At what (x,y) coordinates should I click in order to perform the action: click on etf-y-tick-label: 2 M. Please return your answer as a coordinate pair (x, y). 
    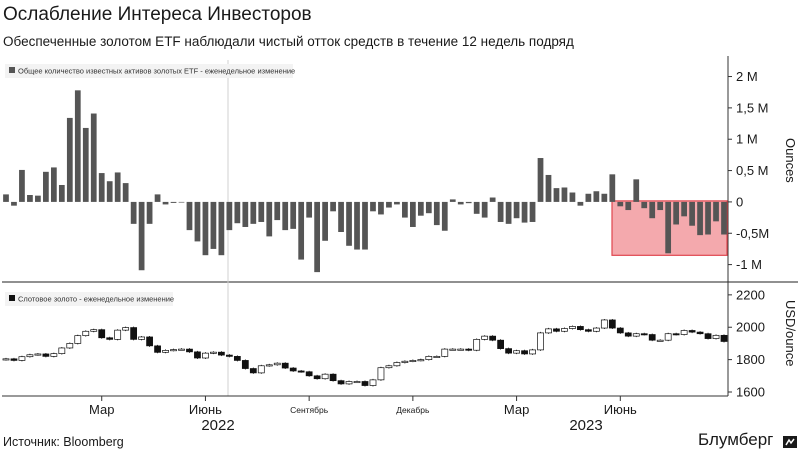
    Looking at the image, I should click on (747, 76).